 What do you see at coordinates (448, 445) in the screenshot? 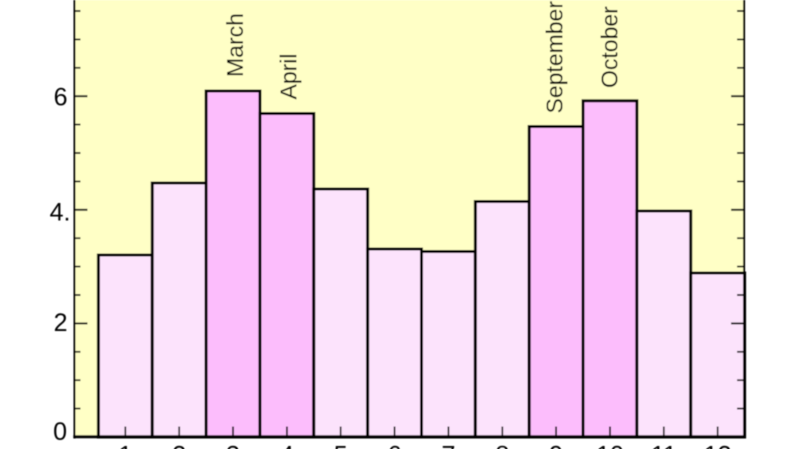
I see `svg-text: 7` at bounding box center [448, 445].